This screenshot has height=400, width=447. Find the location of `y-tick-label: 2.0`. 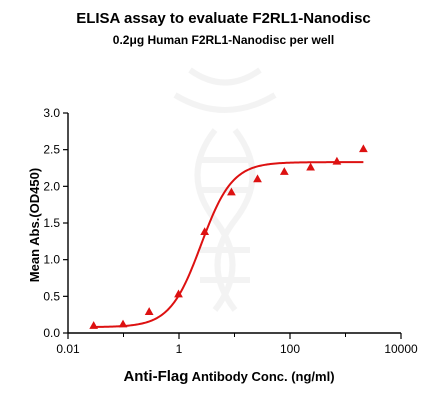

y-tick-label: 2.0 is located at coordinates (51, 186).